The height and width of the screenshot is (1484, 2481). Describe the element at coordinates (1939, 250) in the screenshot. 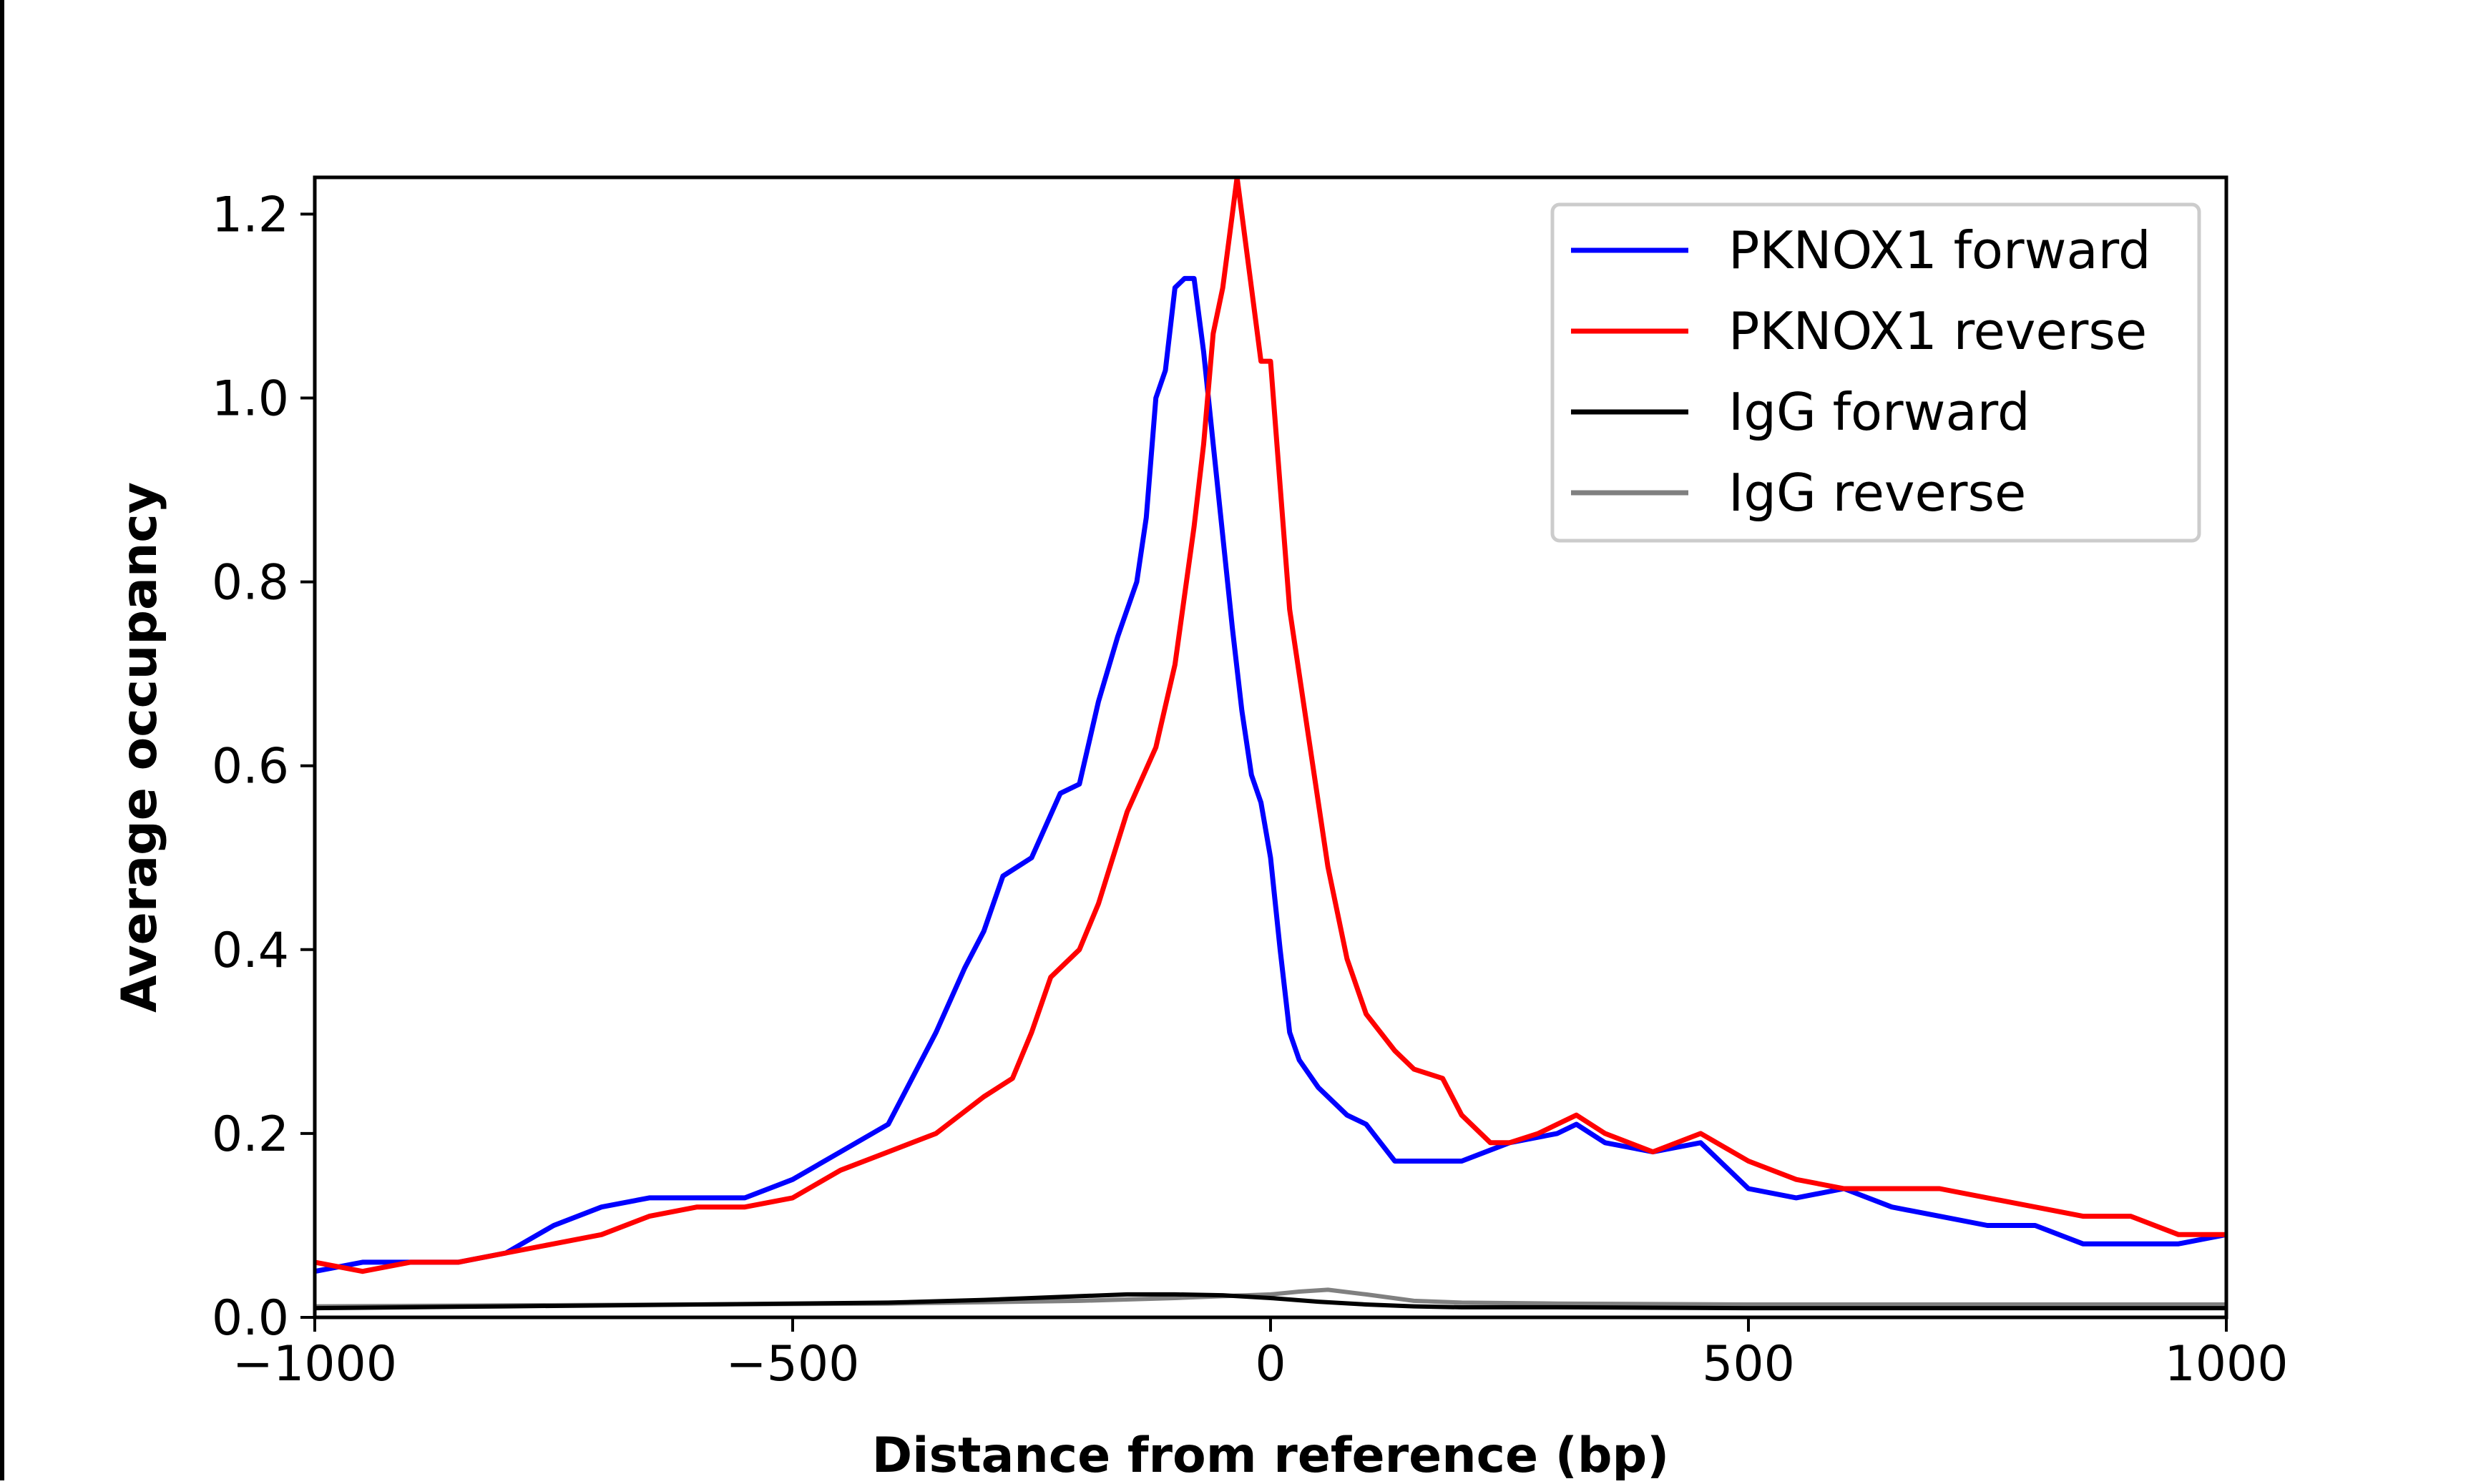

I see `legend-label-0: PKNOX1 forward` at that location.